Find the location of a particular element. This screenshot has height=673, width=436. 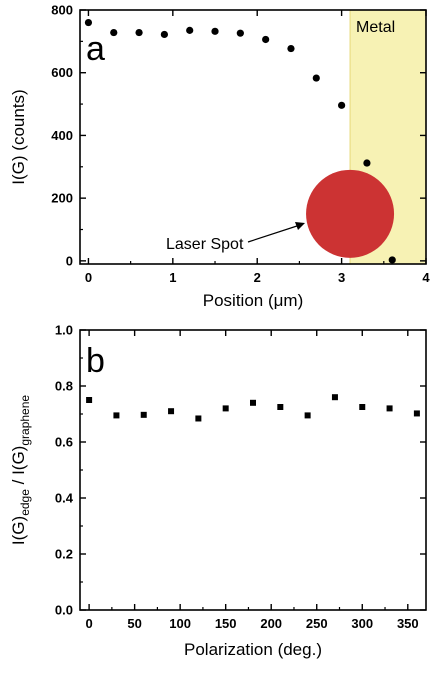

a-y-tick-label: 0 is located at coordinates (69, 260).